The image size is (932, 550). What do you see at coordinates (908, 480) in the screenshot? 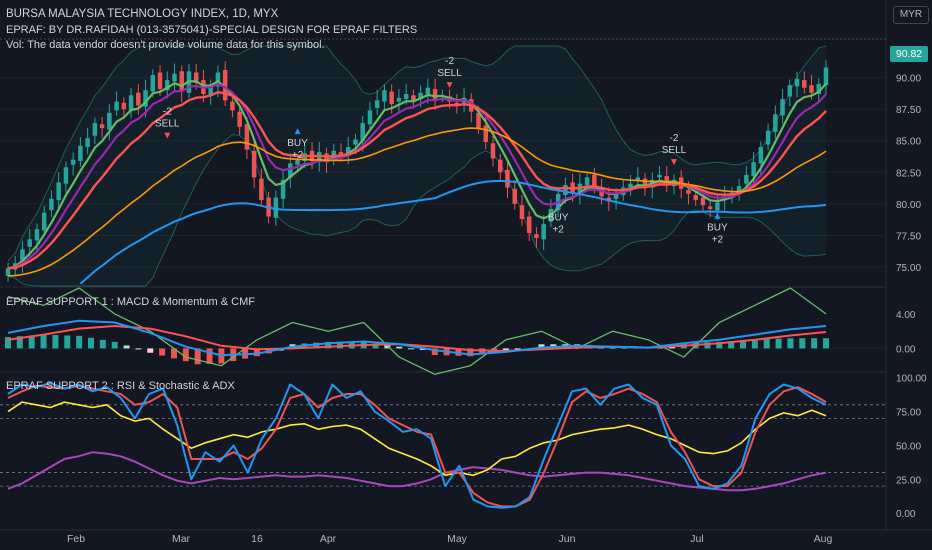
I see `rsi-tick-label: 25.00` at bounding box center [908, 480].